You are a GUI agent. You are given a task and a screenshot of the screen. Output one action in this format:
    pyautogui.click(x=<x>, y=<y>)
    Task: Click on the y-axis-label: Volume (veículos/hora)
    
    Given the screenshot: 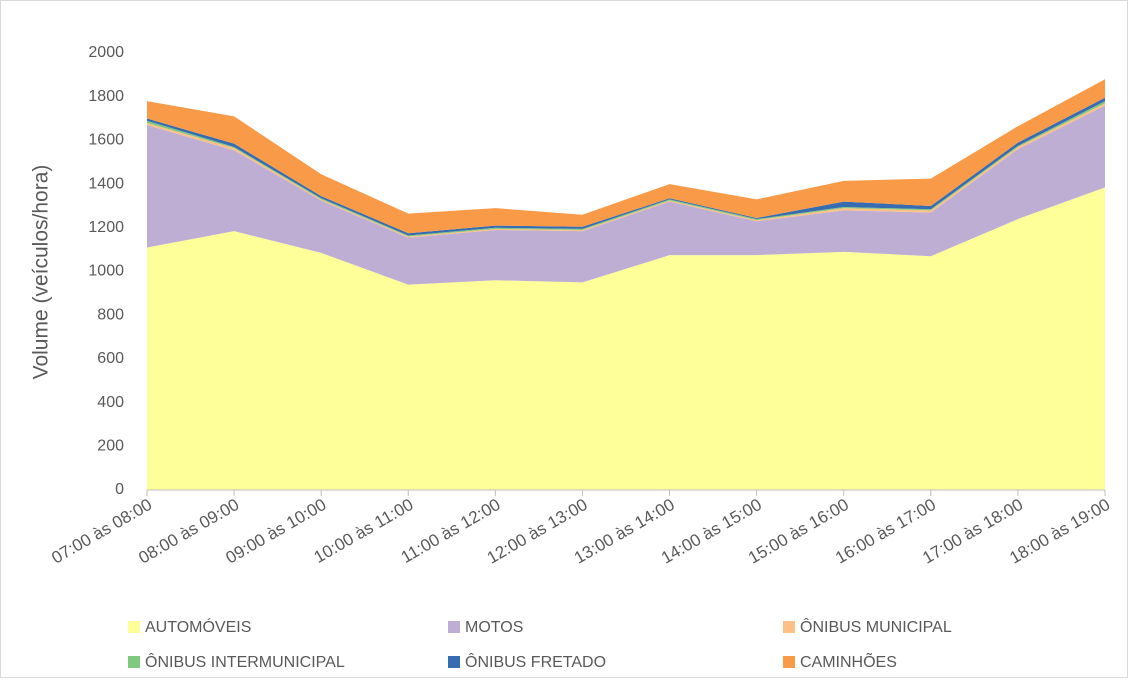 What is the action you would take?
    pyautogui.click(x=41, y=272)
    